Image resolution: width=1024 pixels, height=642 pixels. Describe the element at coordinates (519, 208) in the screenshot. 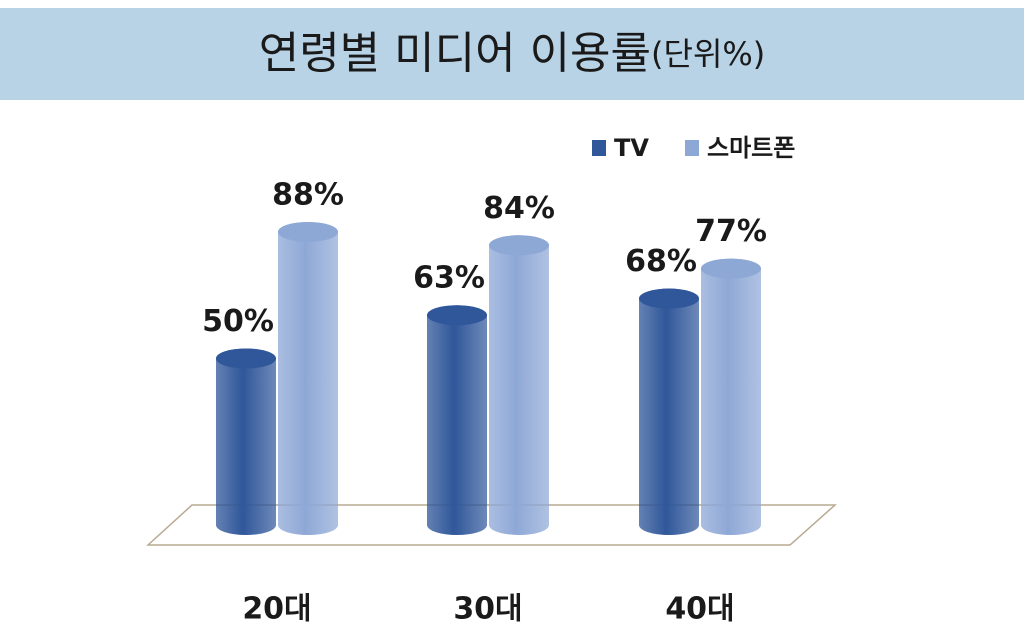

I see `value-label: 84%` at that location.